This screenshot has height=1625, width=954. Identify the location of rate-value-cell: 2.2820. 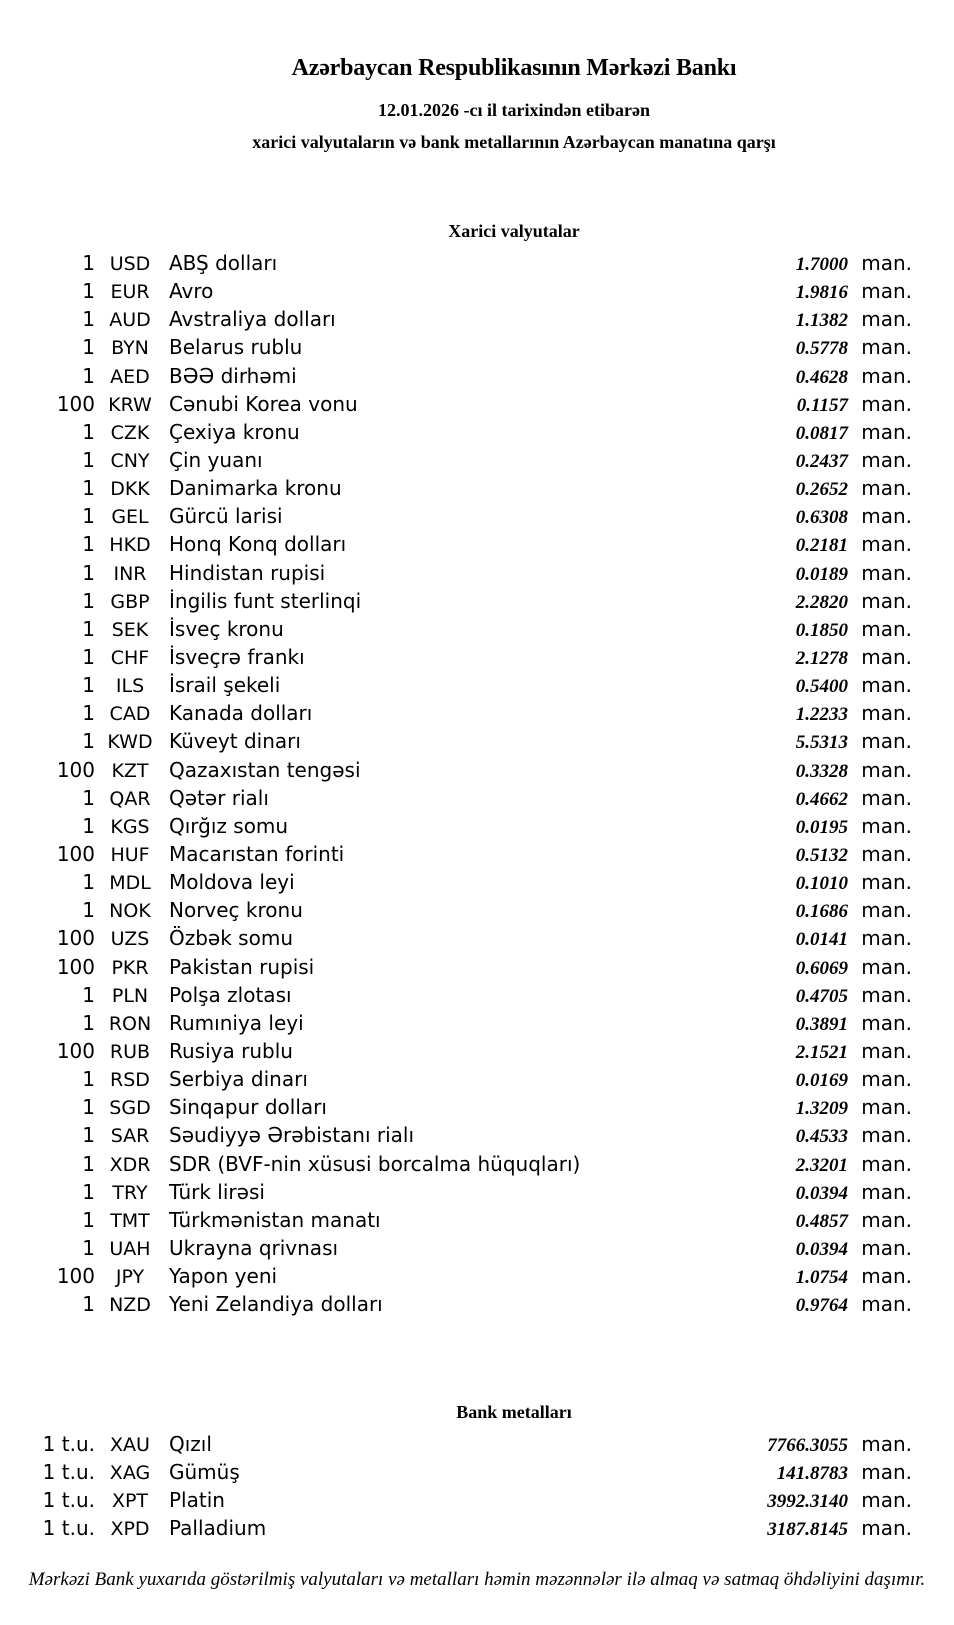
(821, 602).